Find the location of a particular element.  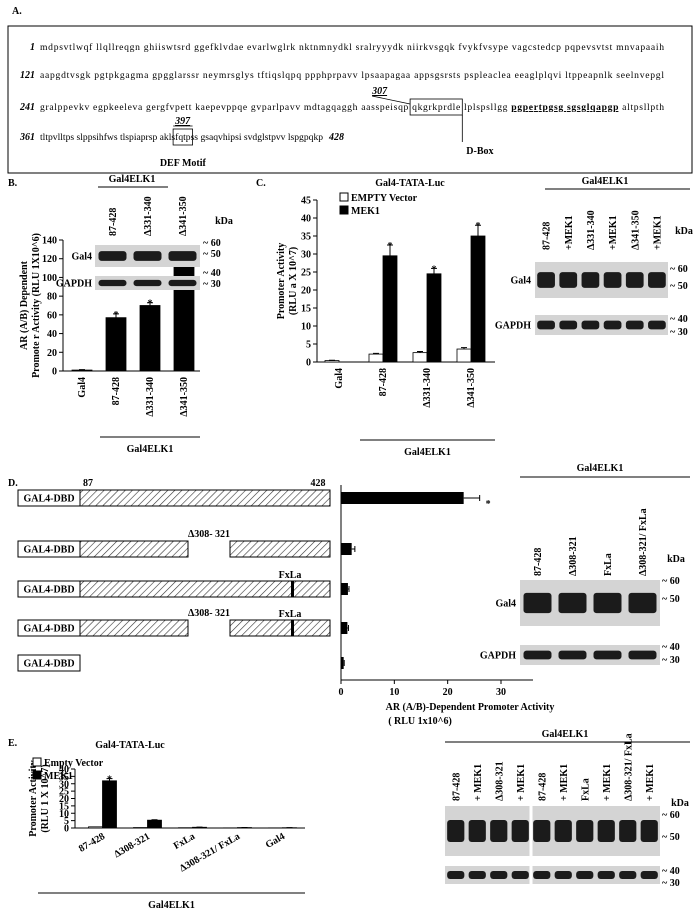

y-tick-label: 10 is located at coordinates (306, 327).